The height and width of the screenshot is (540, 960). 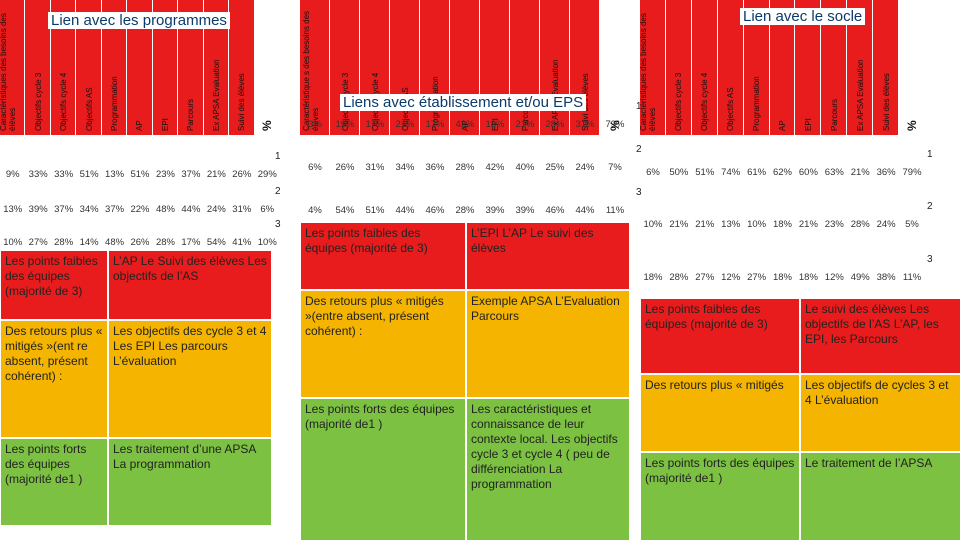 What do you see at coordinates (463, 102) in the screenshot?
I see `panel-title: Liens avec établissement et/ou EPS` at bounding box center [463, 102].